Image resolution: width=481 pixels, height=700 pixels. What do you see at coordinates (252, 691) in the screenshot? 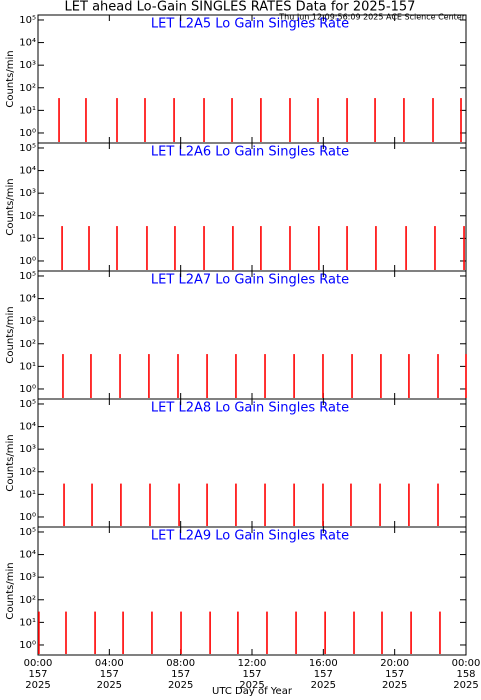
I see `x-axis-label: UTC Day of Year` at bounding box center [252, 691].